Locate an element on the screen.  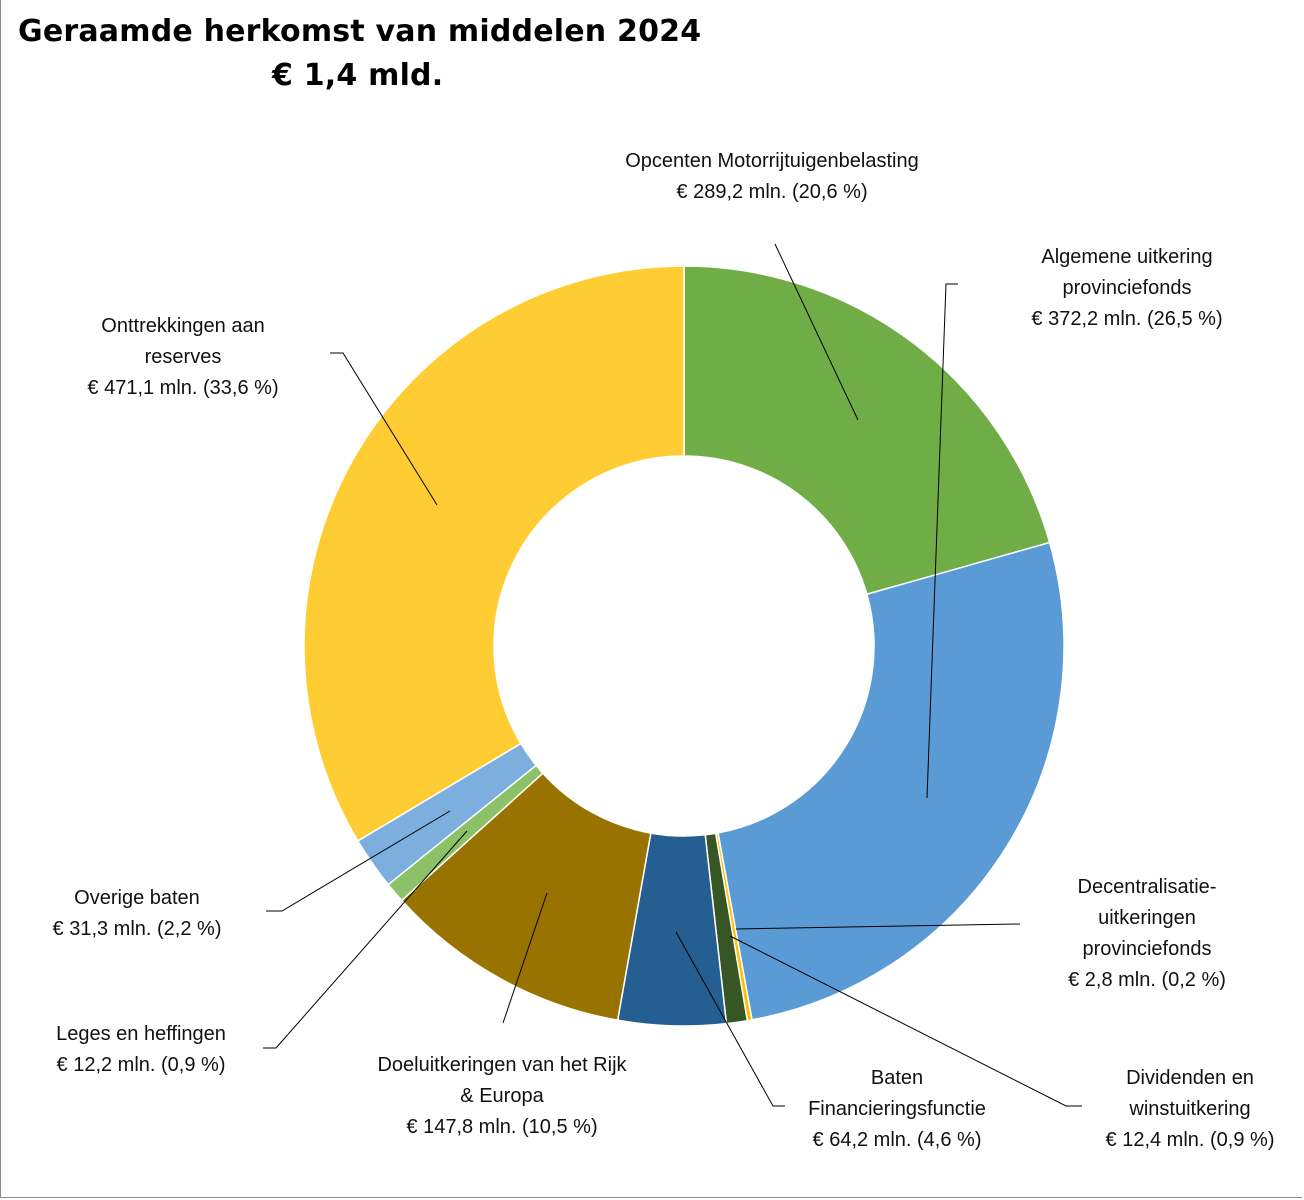
data-label-leges-en-heffingen: Leges en heffingen € 12,2 mln. (0,9 %) is located at coordinates (141, 1049).